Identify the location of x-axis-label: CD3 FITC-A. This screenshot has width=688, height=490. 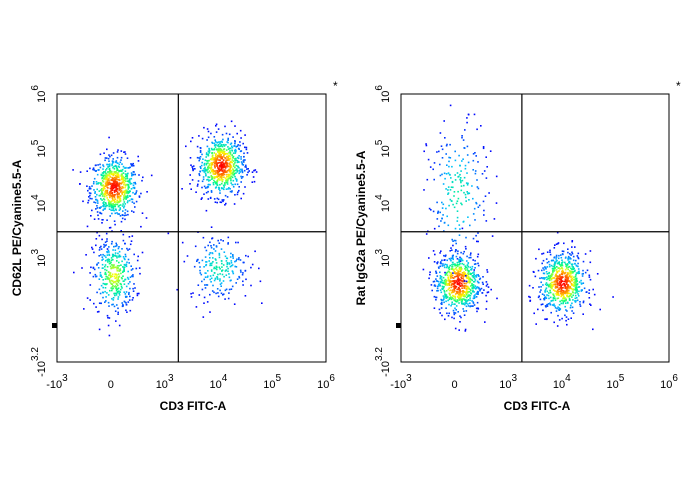
(193, 406).